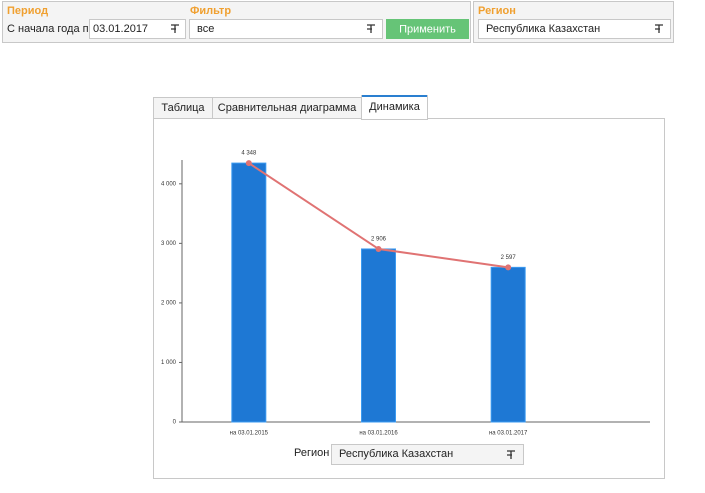 The height and width of the screenshot is (493, 705). I want to click on filter-title: Фильтр, so click(210, 11).